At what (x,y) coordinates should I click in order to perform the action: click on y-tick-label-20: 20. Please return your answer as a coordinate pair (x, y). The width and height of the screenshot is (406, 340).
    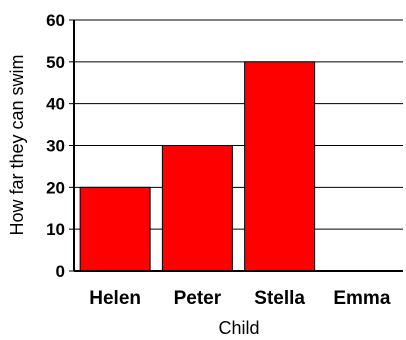
    Looking at the image, I should click on (55, 187).